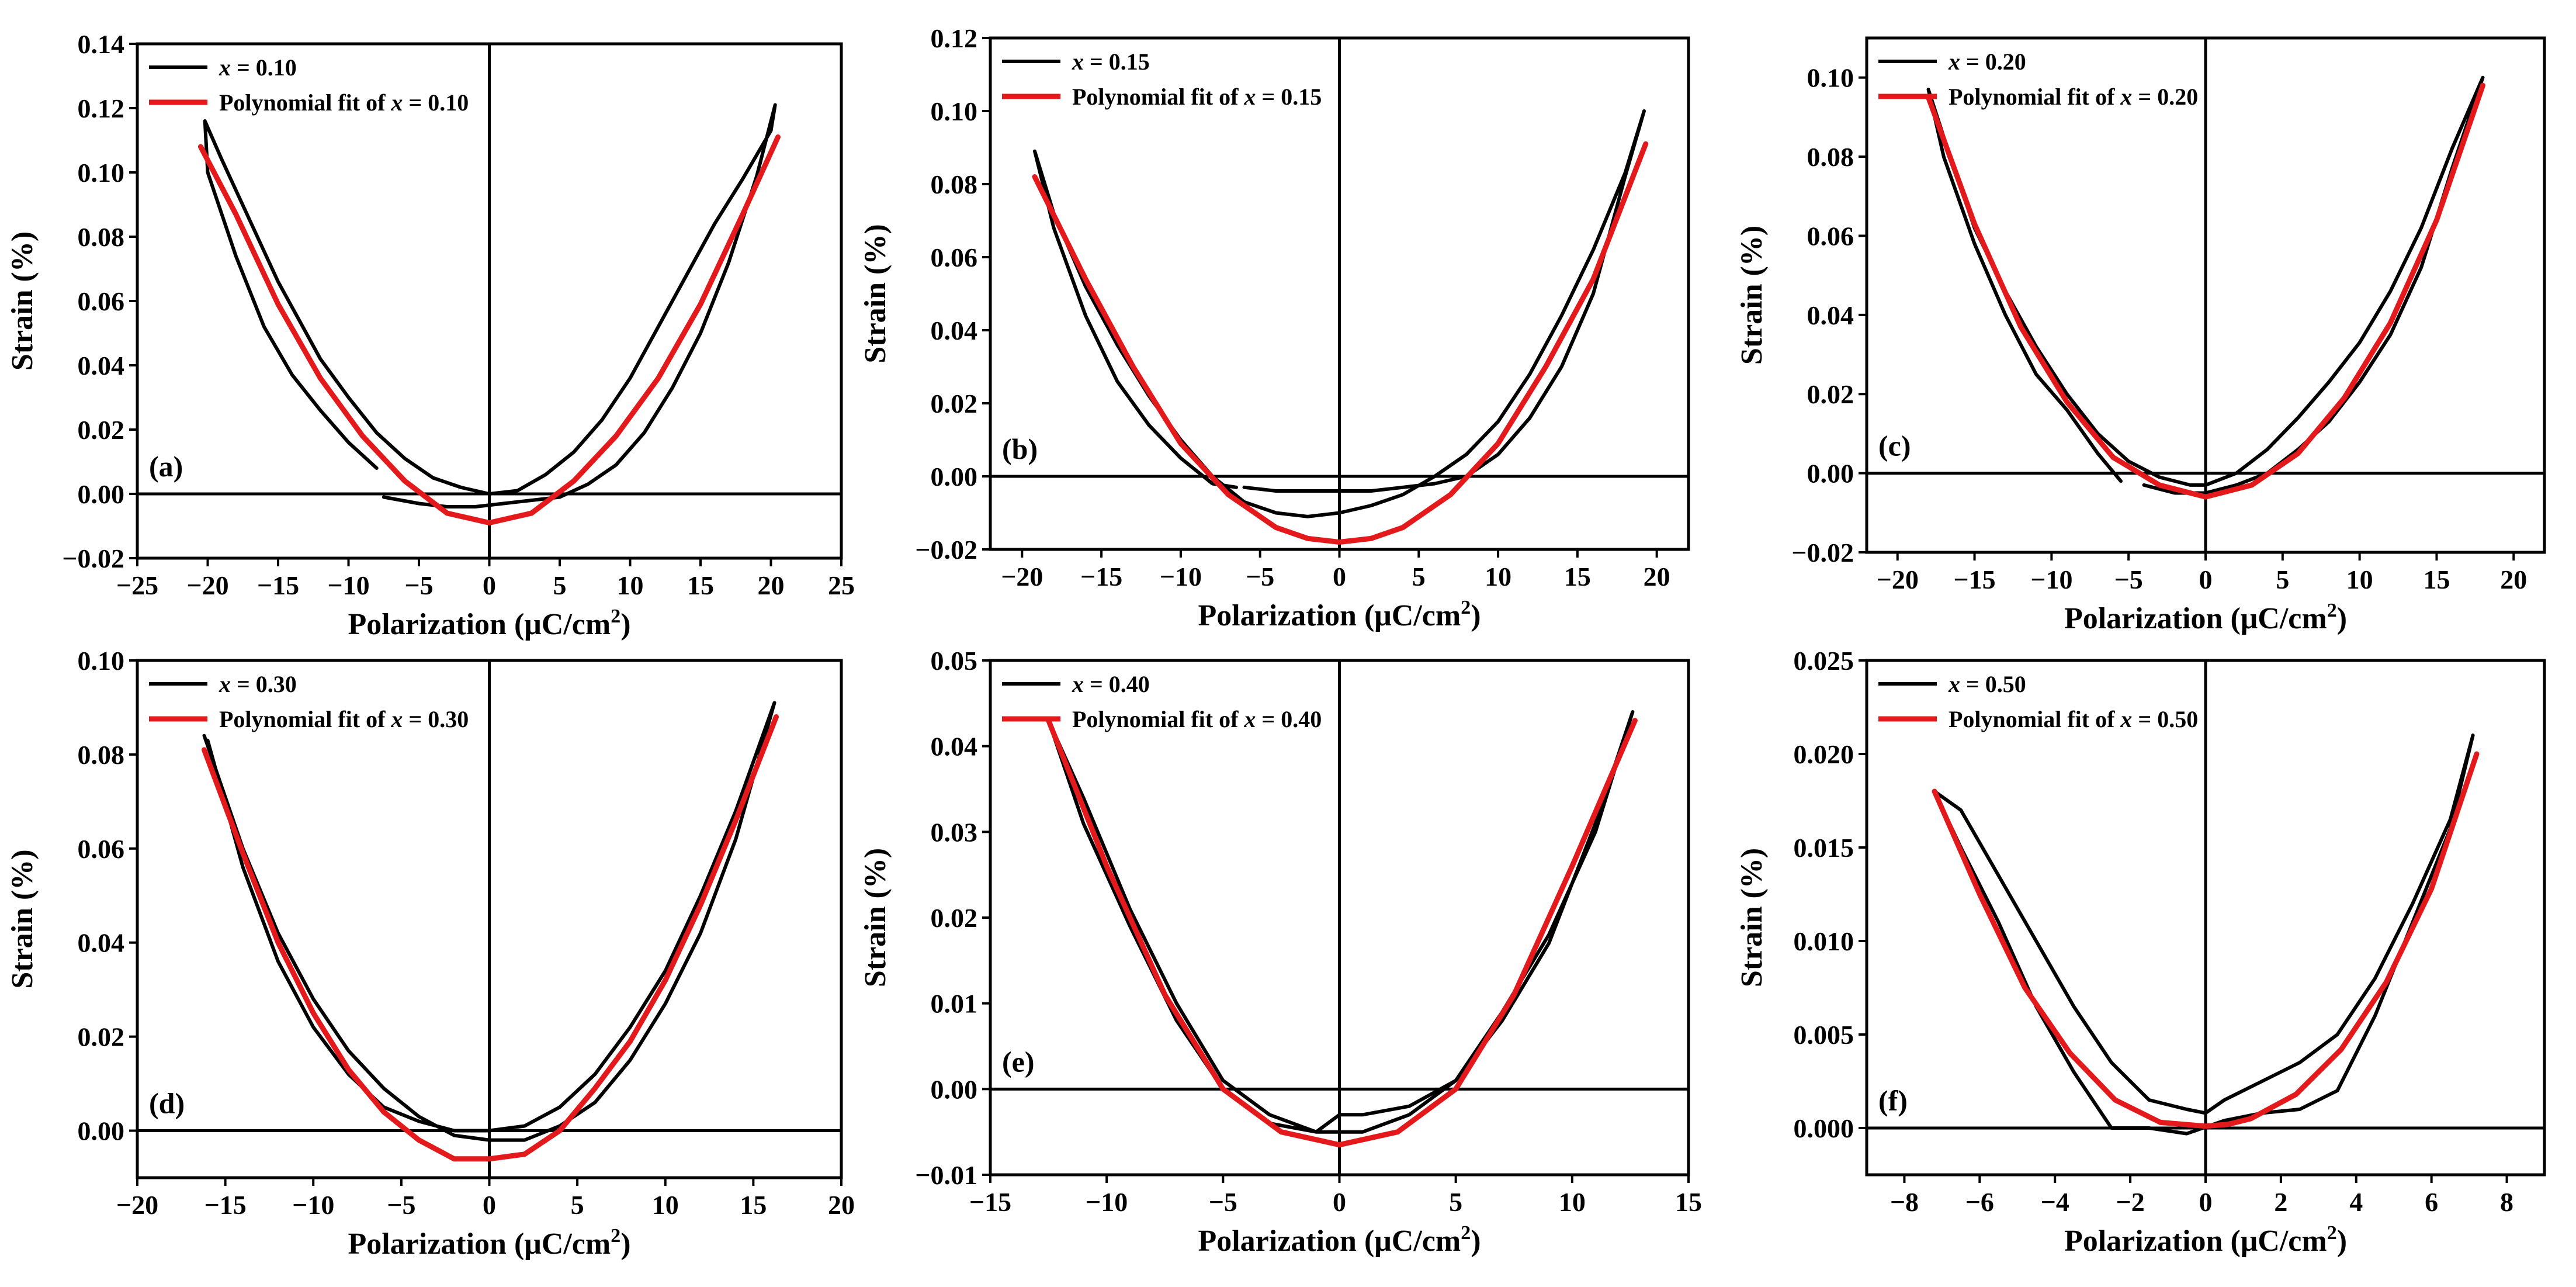 This screenshot has height=1287, width=2576. I want to click on legend-data-label: x = 0.15, so click(1111, 62).